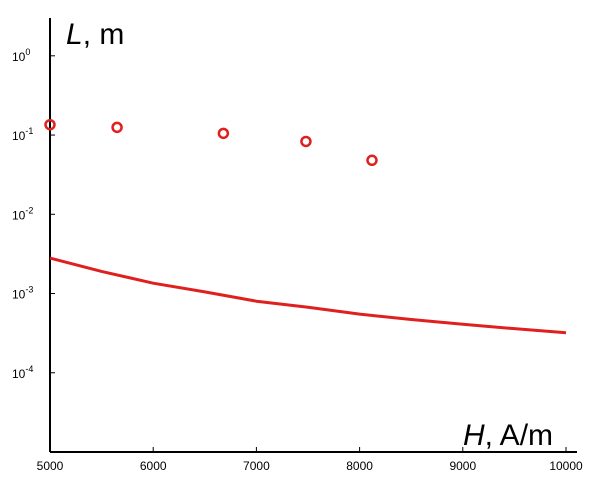 The width and height of the screenshot is (589, 478). Describe the element at coordinates (211, 142) in the screenshot. I see `series-points-group` at that location.